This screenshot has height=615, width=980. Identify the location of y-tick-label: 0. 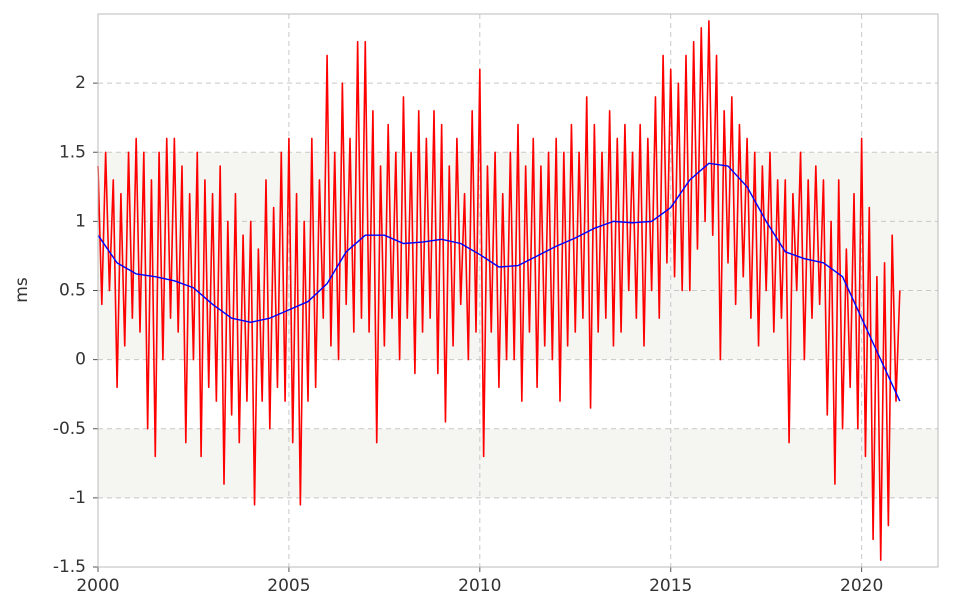
(80, 360).